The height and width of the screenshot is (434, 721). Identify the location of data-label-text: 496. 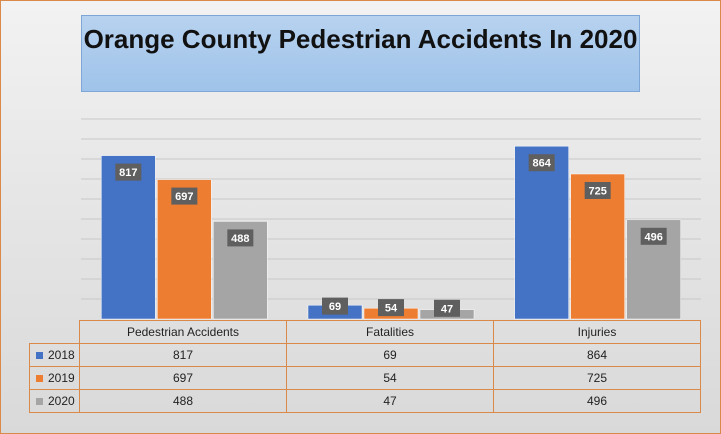
(653, 237).